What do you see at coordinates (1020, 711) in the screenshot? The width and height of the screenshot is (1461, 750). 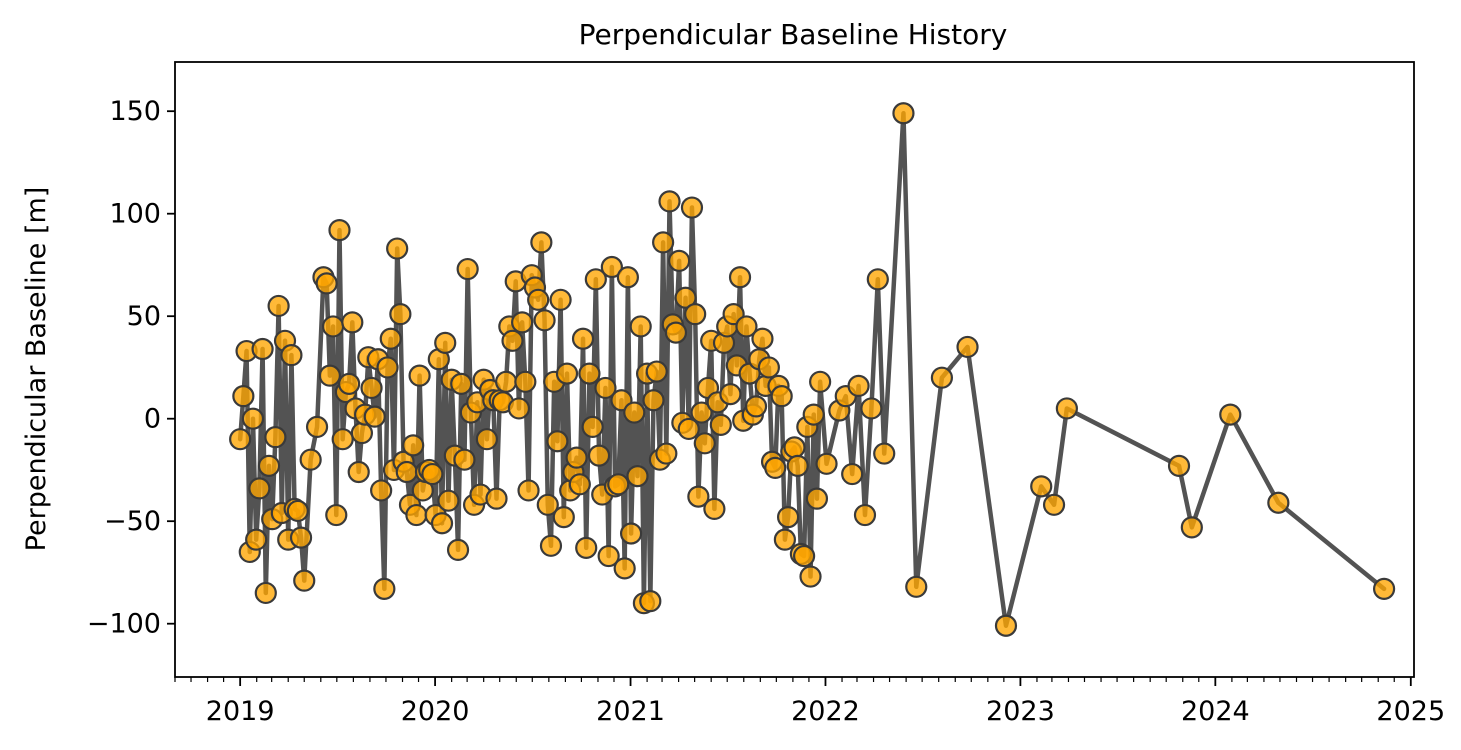 I see `x-tick-label: 2023` at bounding box center [1020, 711].